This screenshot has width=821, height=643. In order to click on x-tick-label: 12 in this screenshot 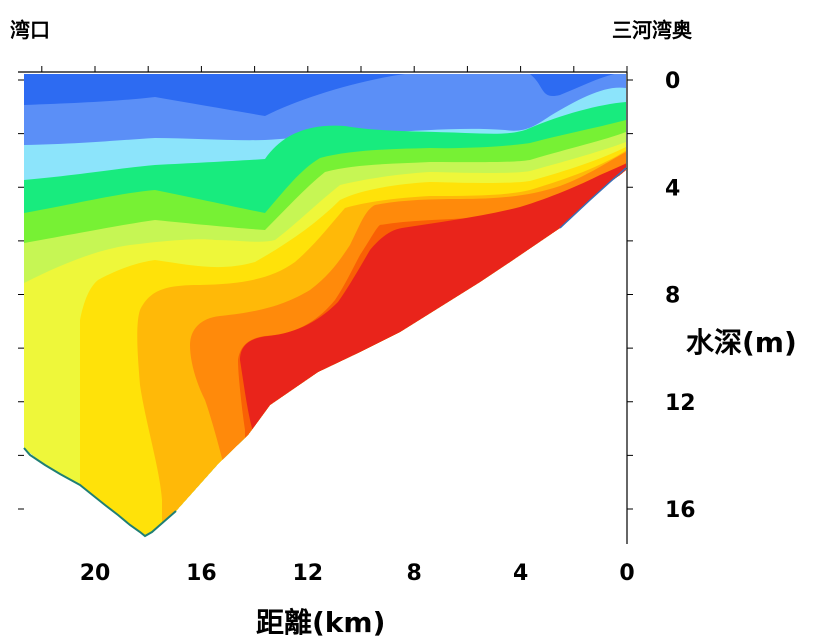, I will do `click(307, 573)`.